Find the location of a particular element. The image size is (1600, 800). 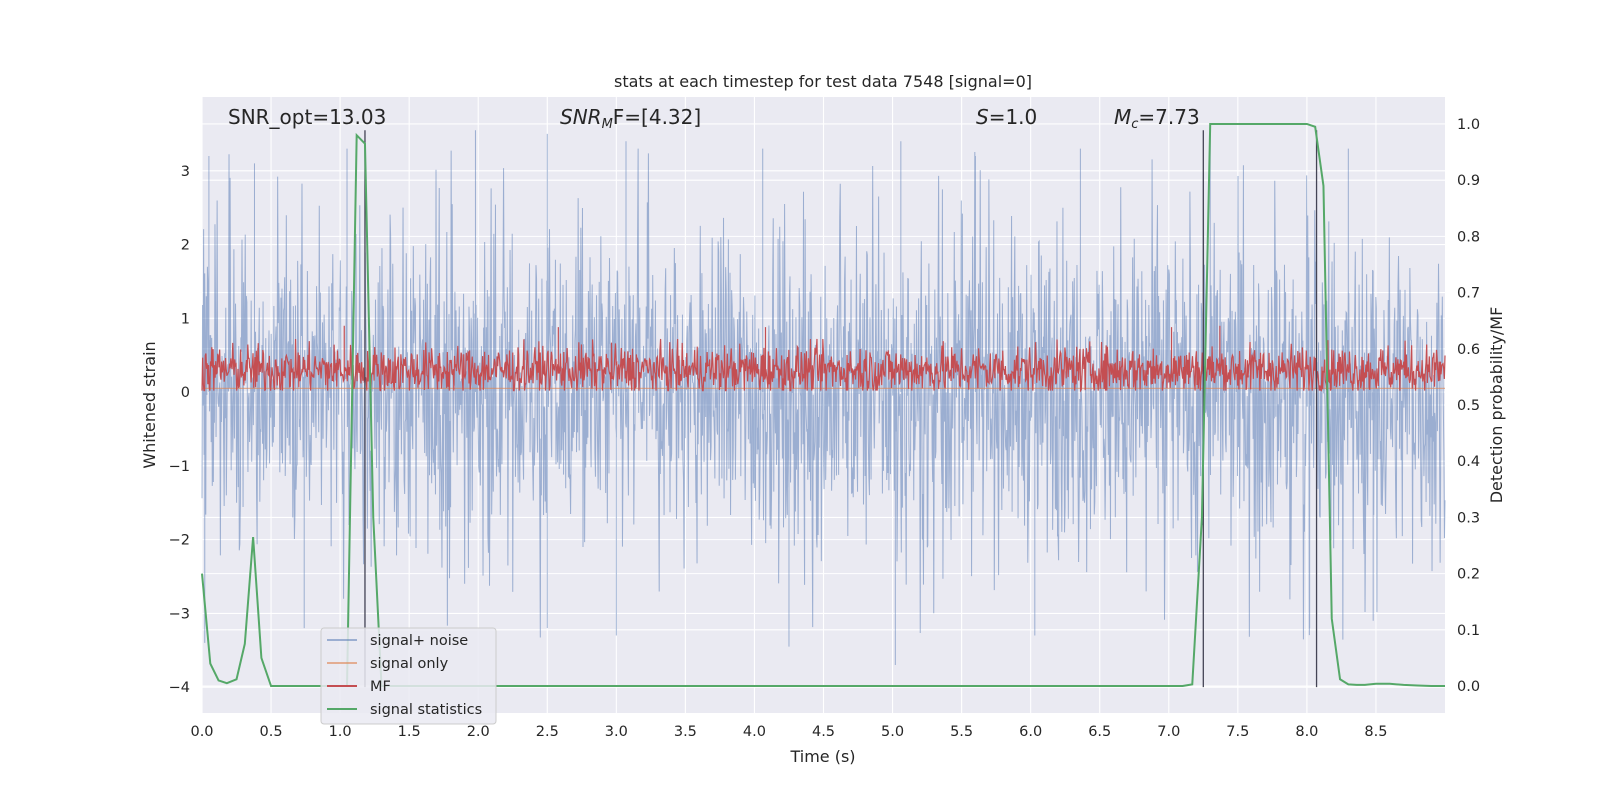

x-tick-label: 4.5 is located at coordinates (823, 732).